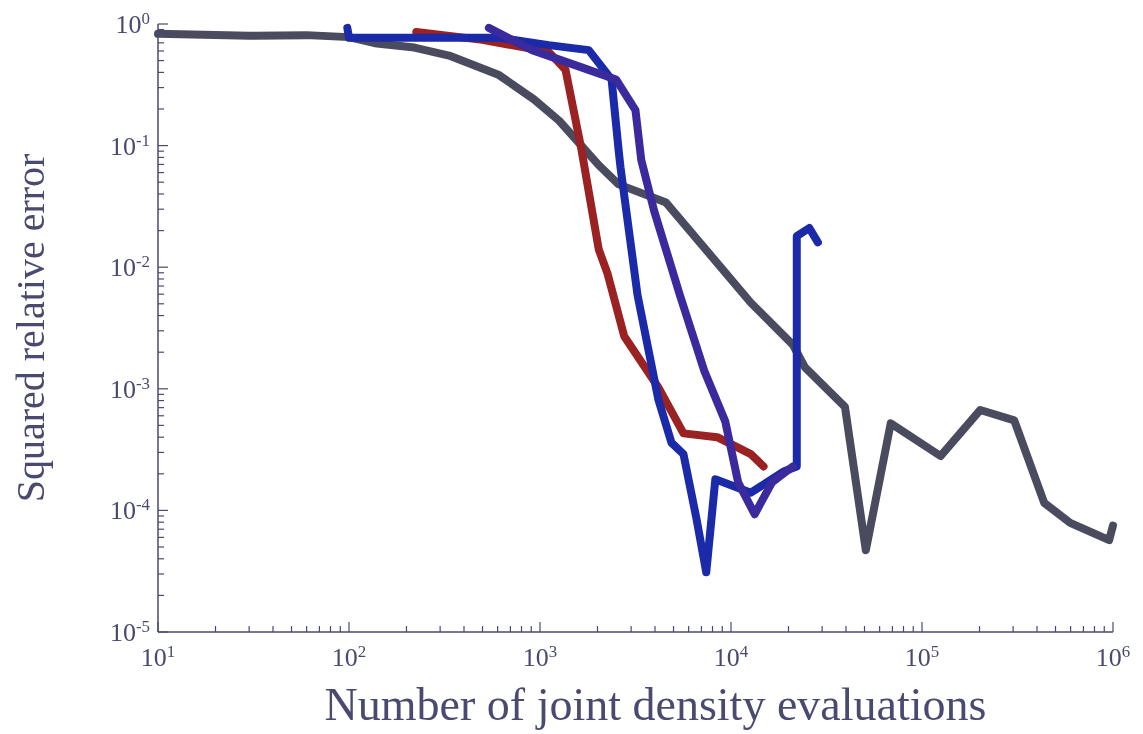 The width and height of the screenshot is (1143, 734). Describe the element at coordinates (731, 656) in the screenshot. I see `x-tick-label: 10$^{4}$` at that location.